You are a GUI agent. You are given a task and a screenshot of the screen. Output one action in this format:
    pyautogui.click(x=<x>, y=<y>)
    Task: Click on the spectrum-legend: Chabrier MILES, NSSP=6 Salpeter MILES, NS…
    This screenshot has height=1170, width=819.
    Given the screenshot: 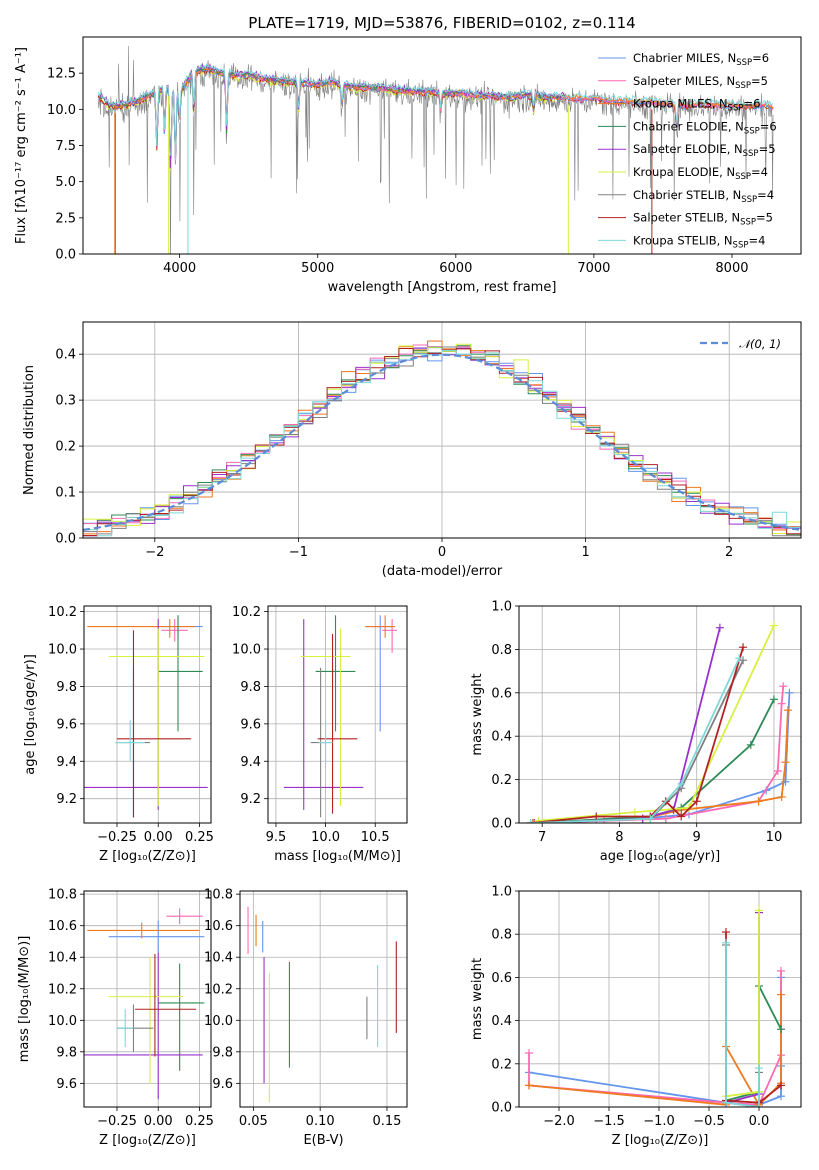 What is the action you would take?
    pyautogui.click(x=687, y=150)
    